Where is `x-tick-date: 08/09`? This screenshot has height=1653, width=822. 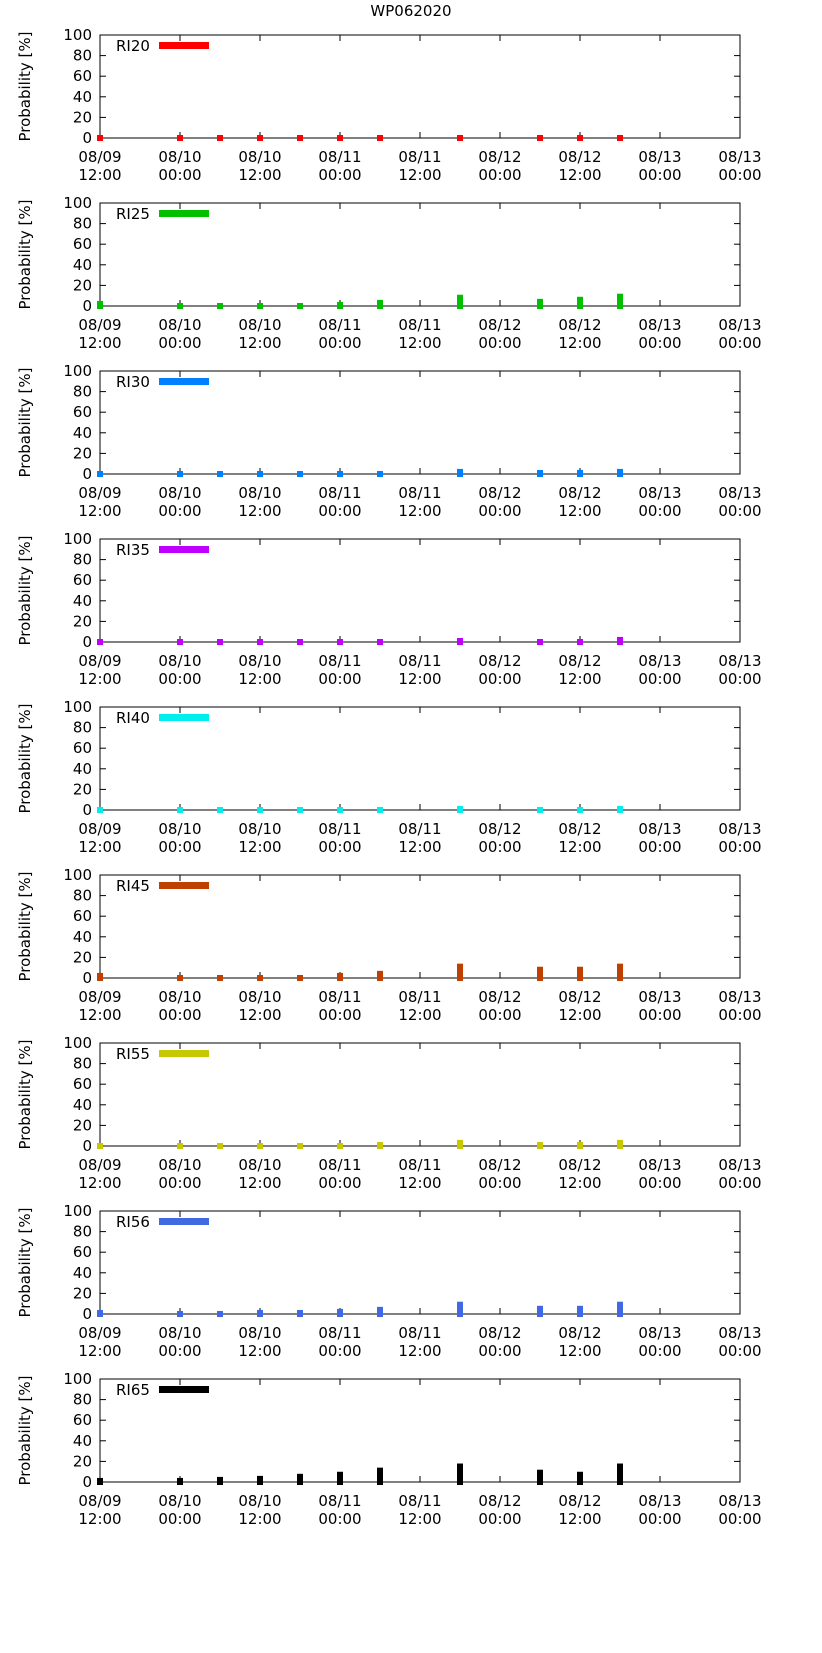 x-tick-date: 08/09 is located at coordinates (99, 1333).